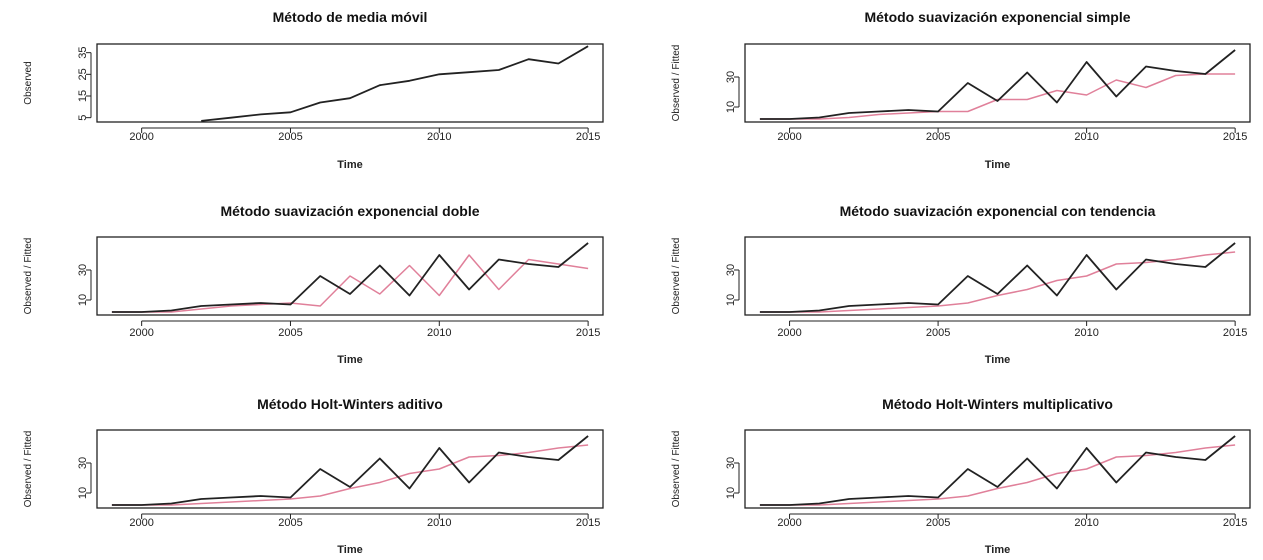  I want to click on y-tick-label: 15, so click(83, 96).